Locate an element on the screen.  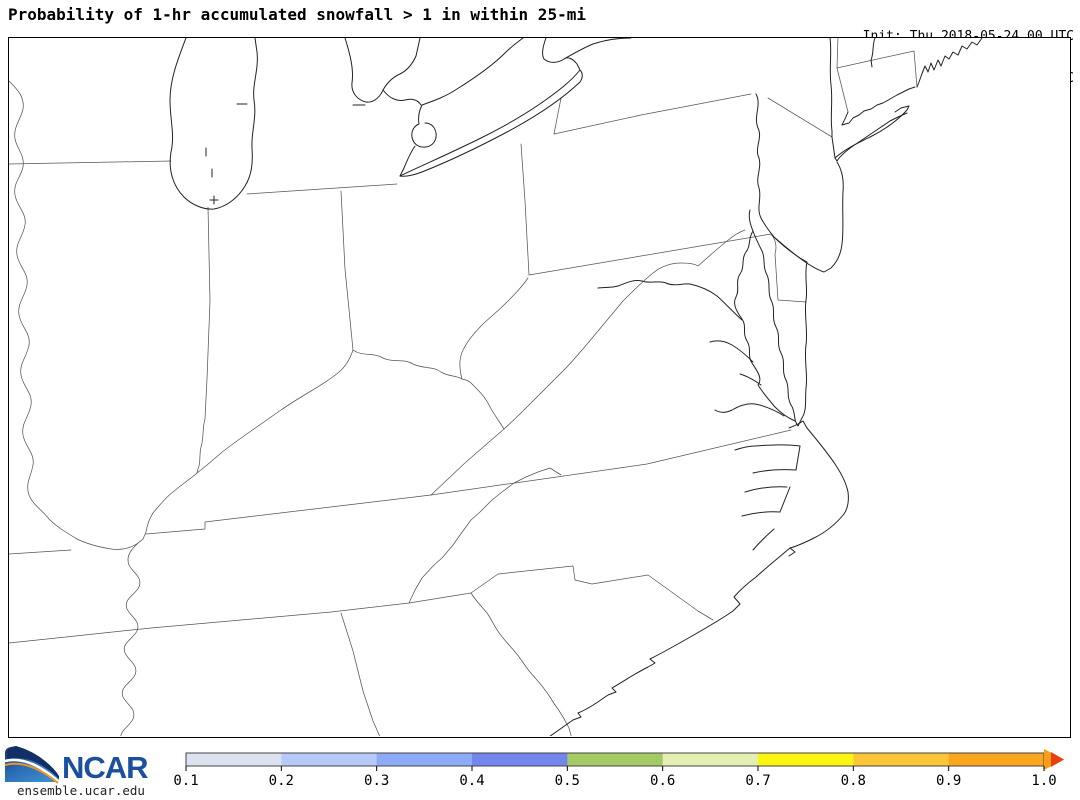
logo-white-arc is located at coordinates (32, 770).